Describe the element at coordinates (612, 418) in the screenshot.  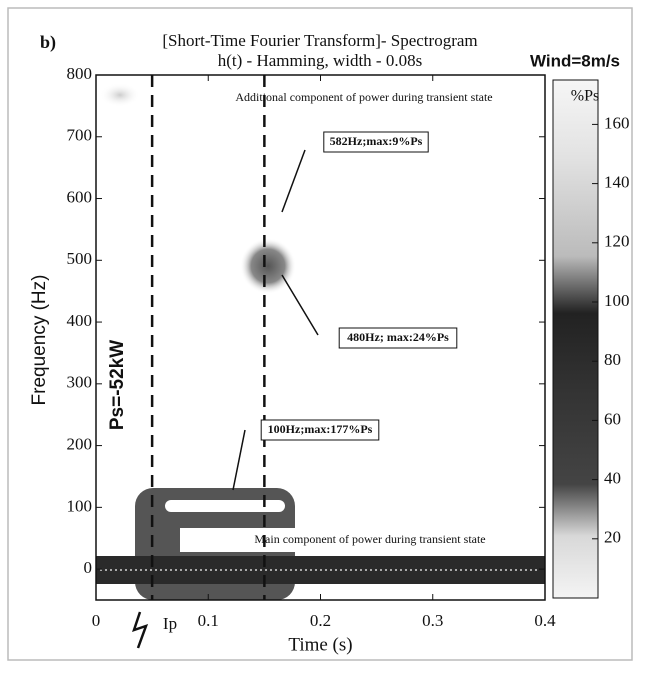
I see `colorbar-tick-label: 60` at that location.